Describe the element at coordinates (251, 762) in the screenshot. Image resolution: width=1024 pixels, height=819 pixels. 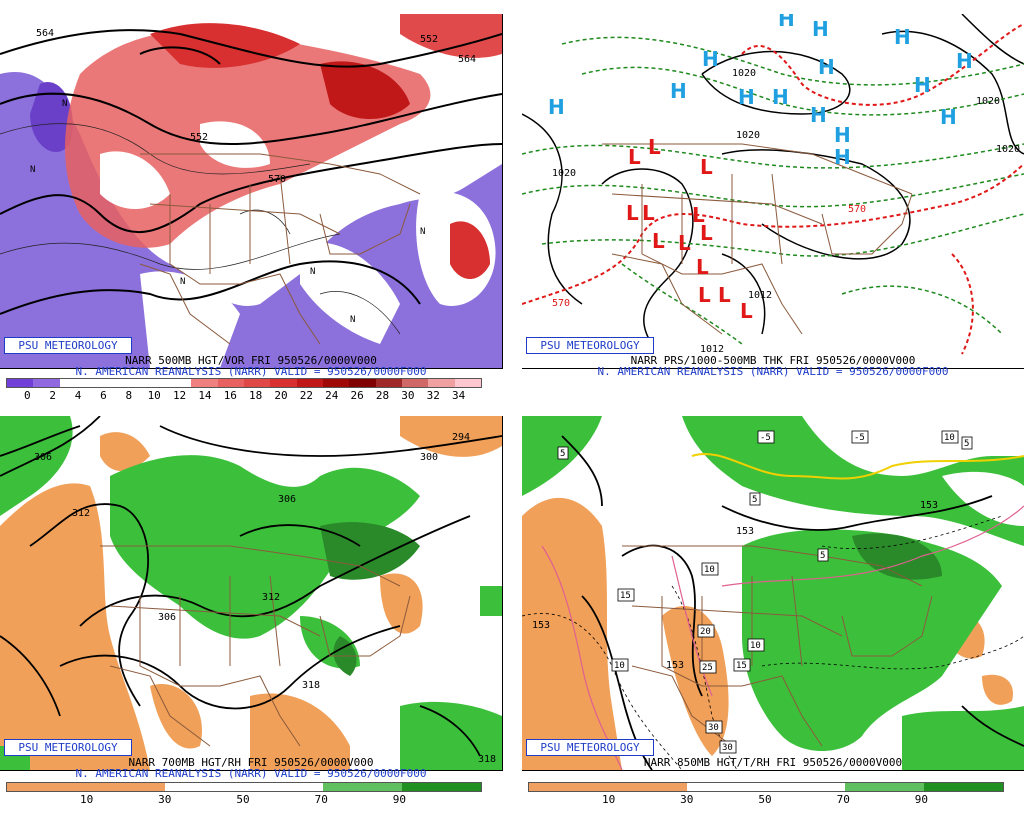
I see `panel-title: NARR 700MB HGT/RH FRI 950526/0000V000` at that location.